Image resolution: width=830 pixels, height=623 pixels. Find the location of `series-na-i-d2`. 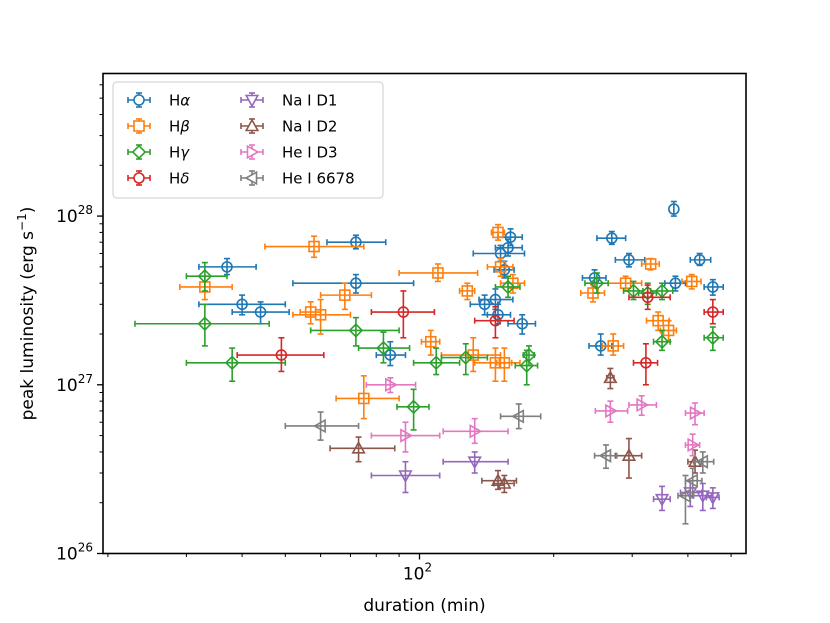

series-na-i-d2 is located at coordinates (516, 430).